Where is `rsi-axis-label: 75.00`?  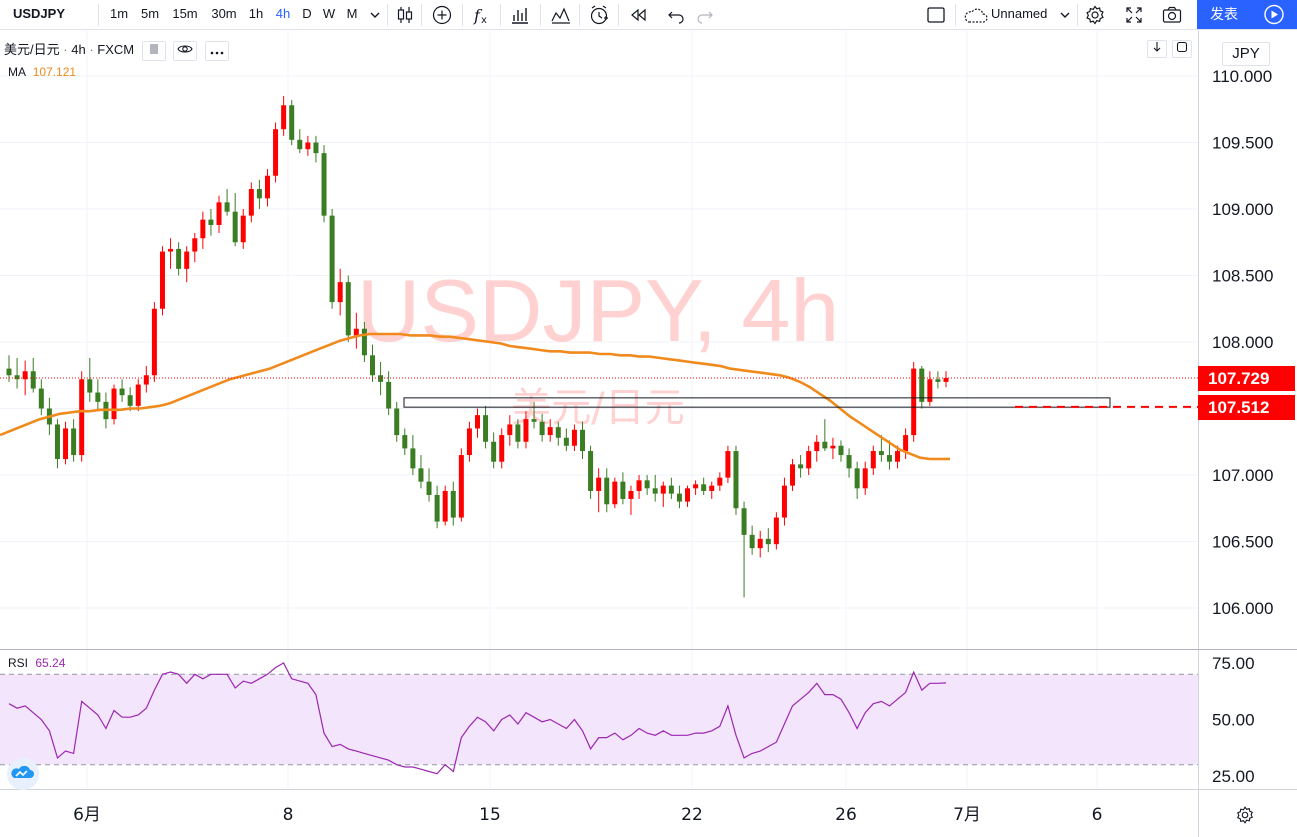
rsi-axis-label: 75.00 is located at coordinates (1233, 663).